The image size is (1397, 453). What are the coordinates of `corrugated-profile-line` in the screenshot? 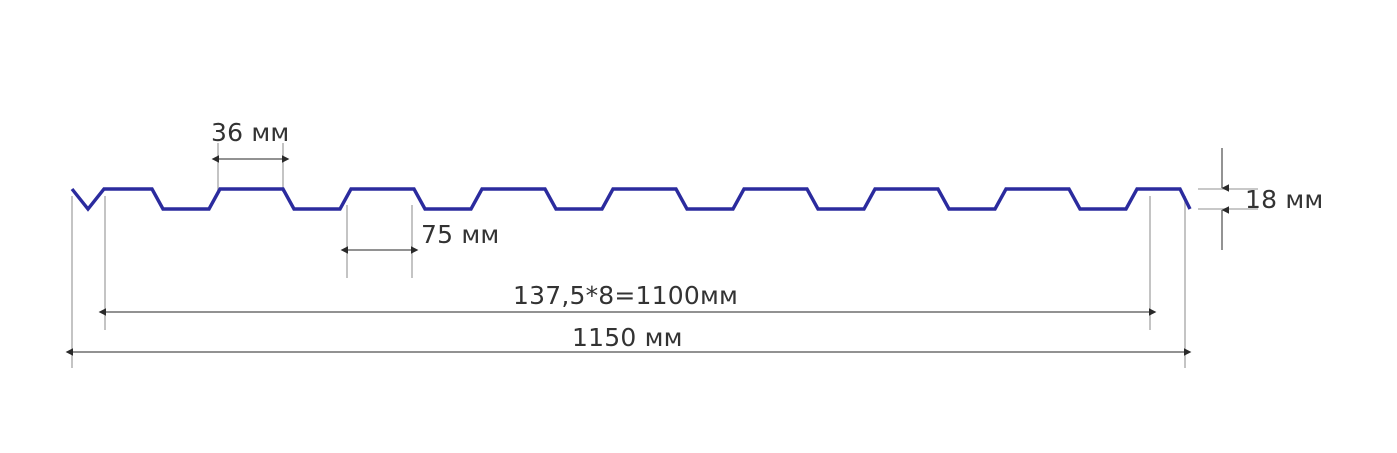 It's located at (631, 199).